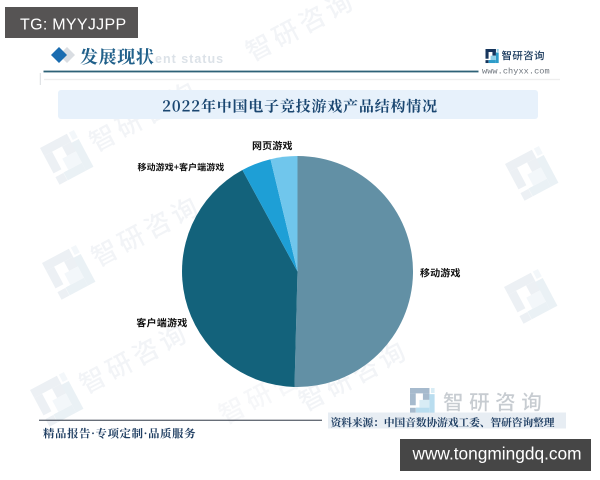 The width and height of the screenshot is (600, 480). What do you see at coordinates (516, 72) in the screenshot?
I see `svg-text: www.chyxx.com` at bounding box center [516, 72].